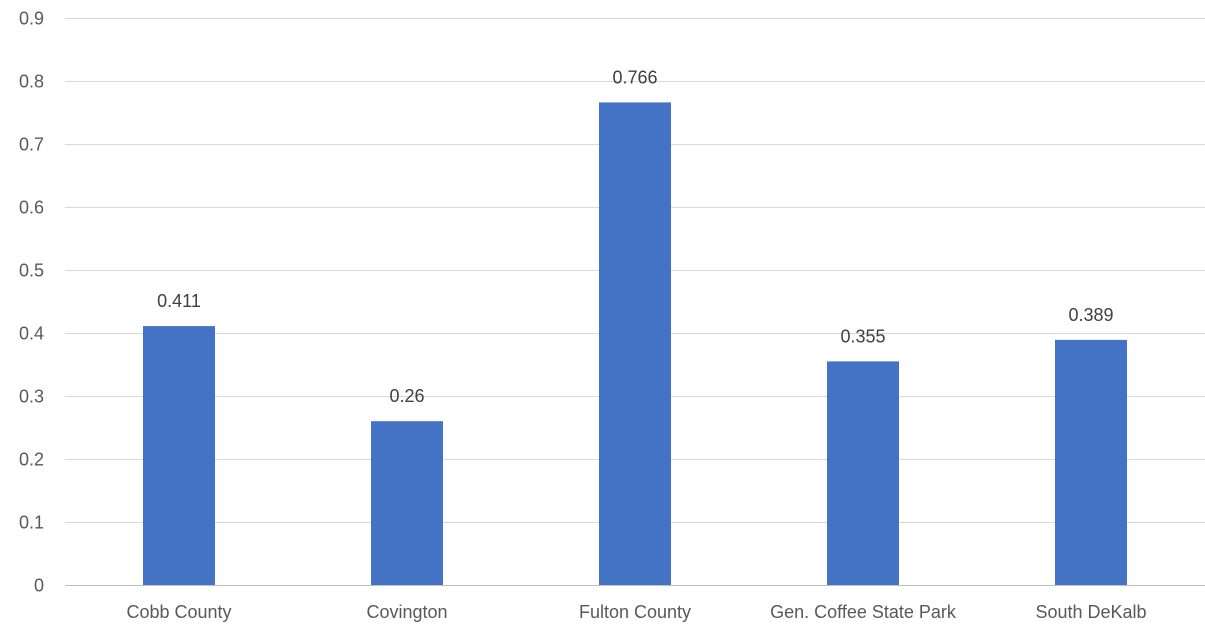 The image size is (1205, 629). What do you see at coordinates (1090, 612) in the screenshot?
I see `x-tick-label: South DeKalb` at bounding box center [1090, 612].